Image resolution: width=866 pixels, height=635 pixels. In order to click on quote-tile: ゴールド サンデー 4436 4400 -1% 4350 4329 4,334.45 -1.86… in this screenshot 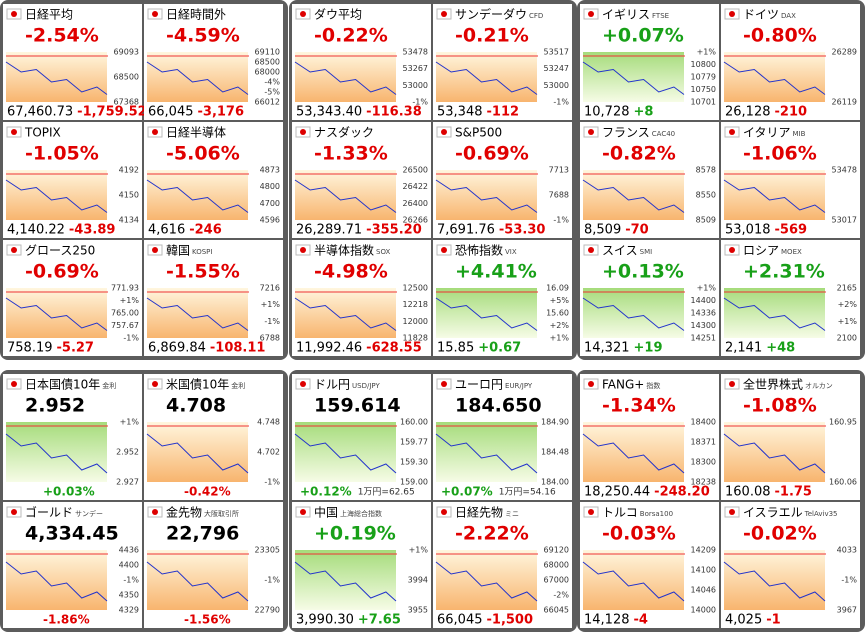, I will do `click(72, 565)`.